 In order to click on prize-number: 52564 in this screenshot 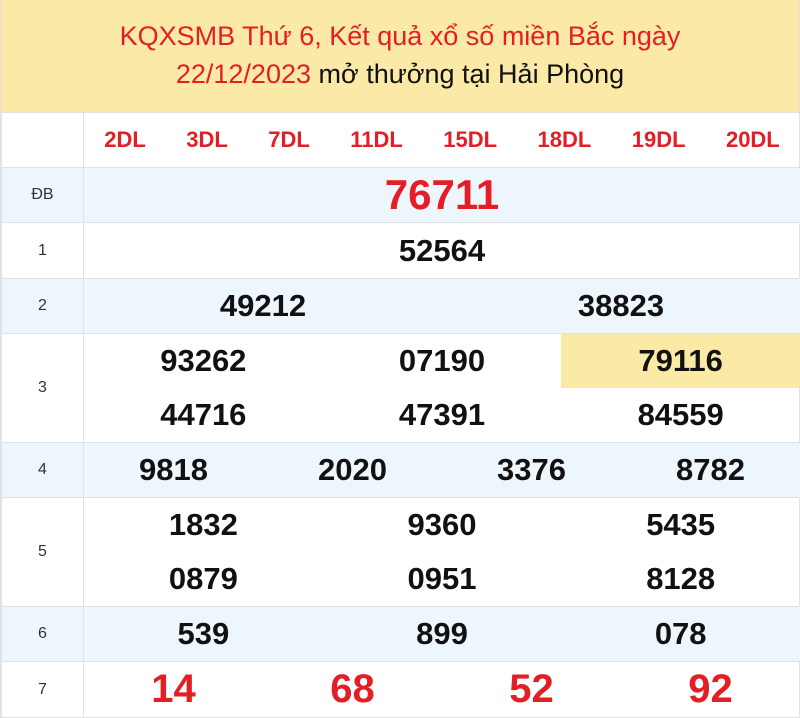, I will do `click(442, 251)`.